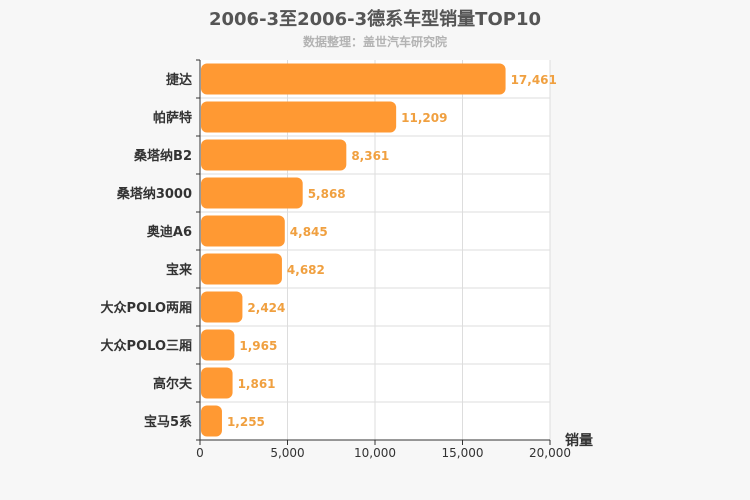 The image size is (750, 500). I want to click on x-axis-title: 销量, so click(579, 440).